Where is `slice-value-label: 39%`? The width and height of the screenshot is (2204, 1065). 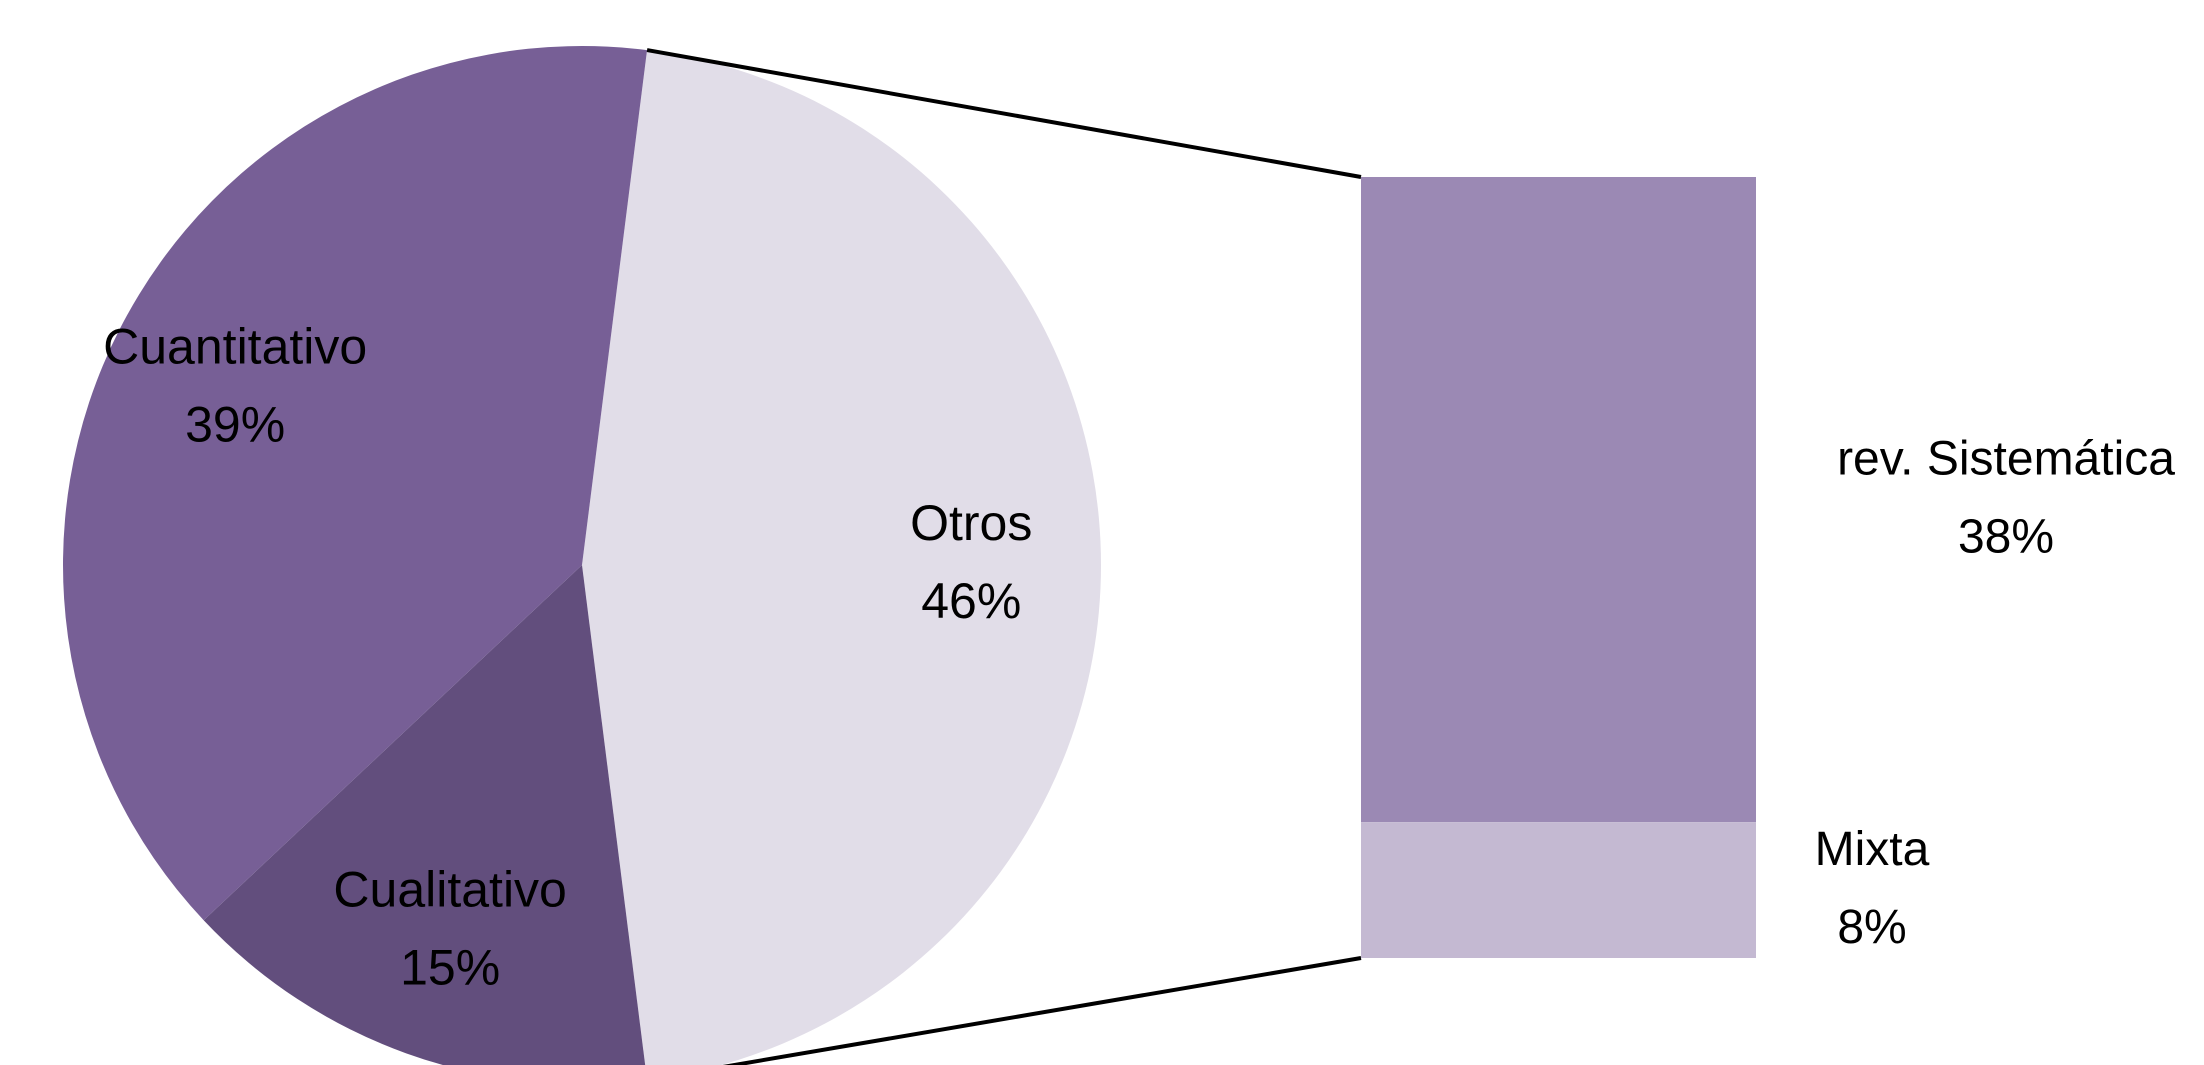 slice-value-label: 39% is located at coordinates (235, 424).